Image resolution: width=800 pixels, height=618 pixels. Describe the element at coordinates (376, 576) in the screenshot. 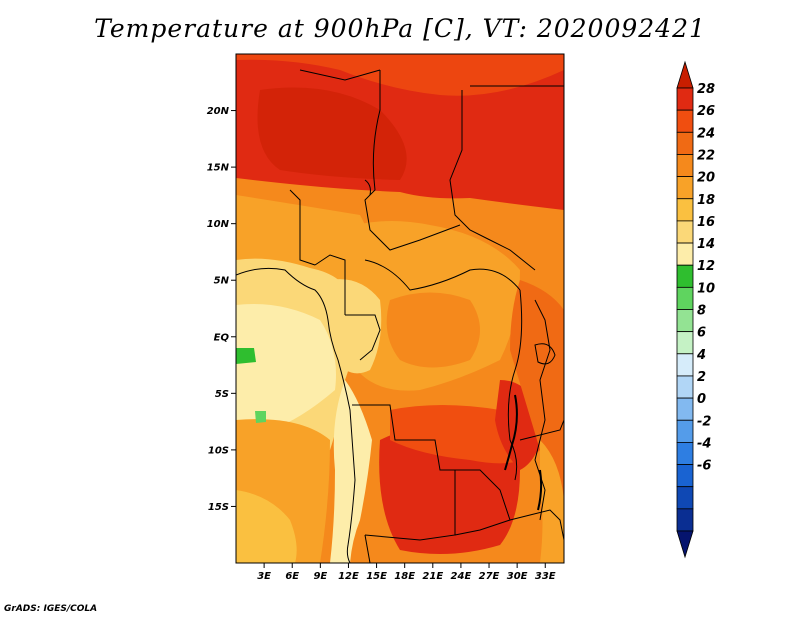

I see `lon-tick-label: 15E` at that location.